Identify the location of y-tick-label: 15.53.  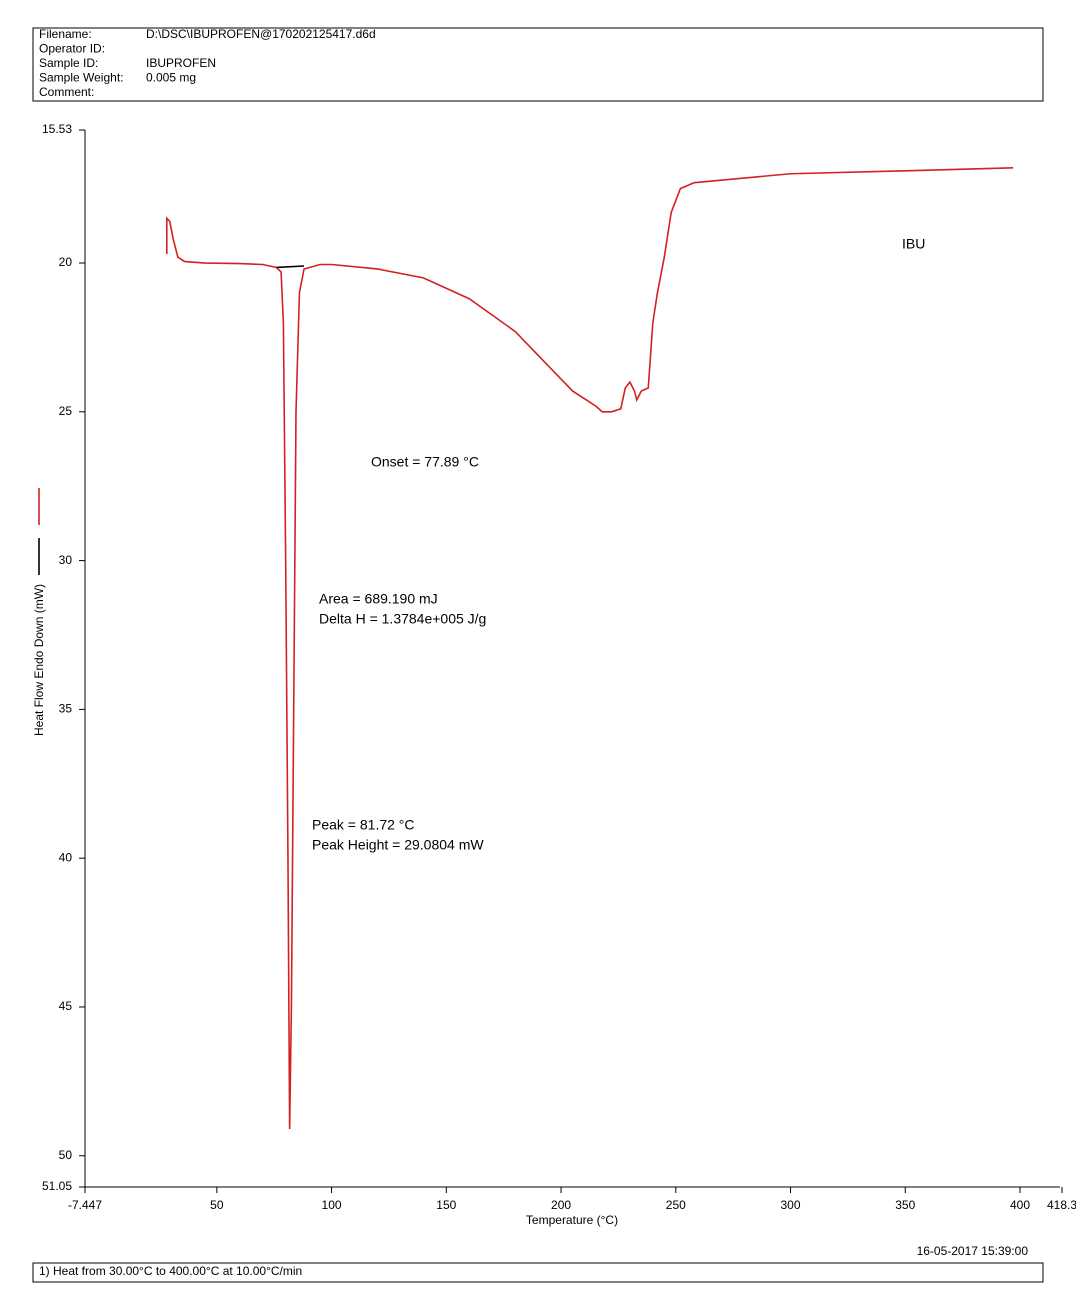
(57, 129).